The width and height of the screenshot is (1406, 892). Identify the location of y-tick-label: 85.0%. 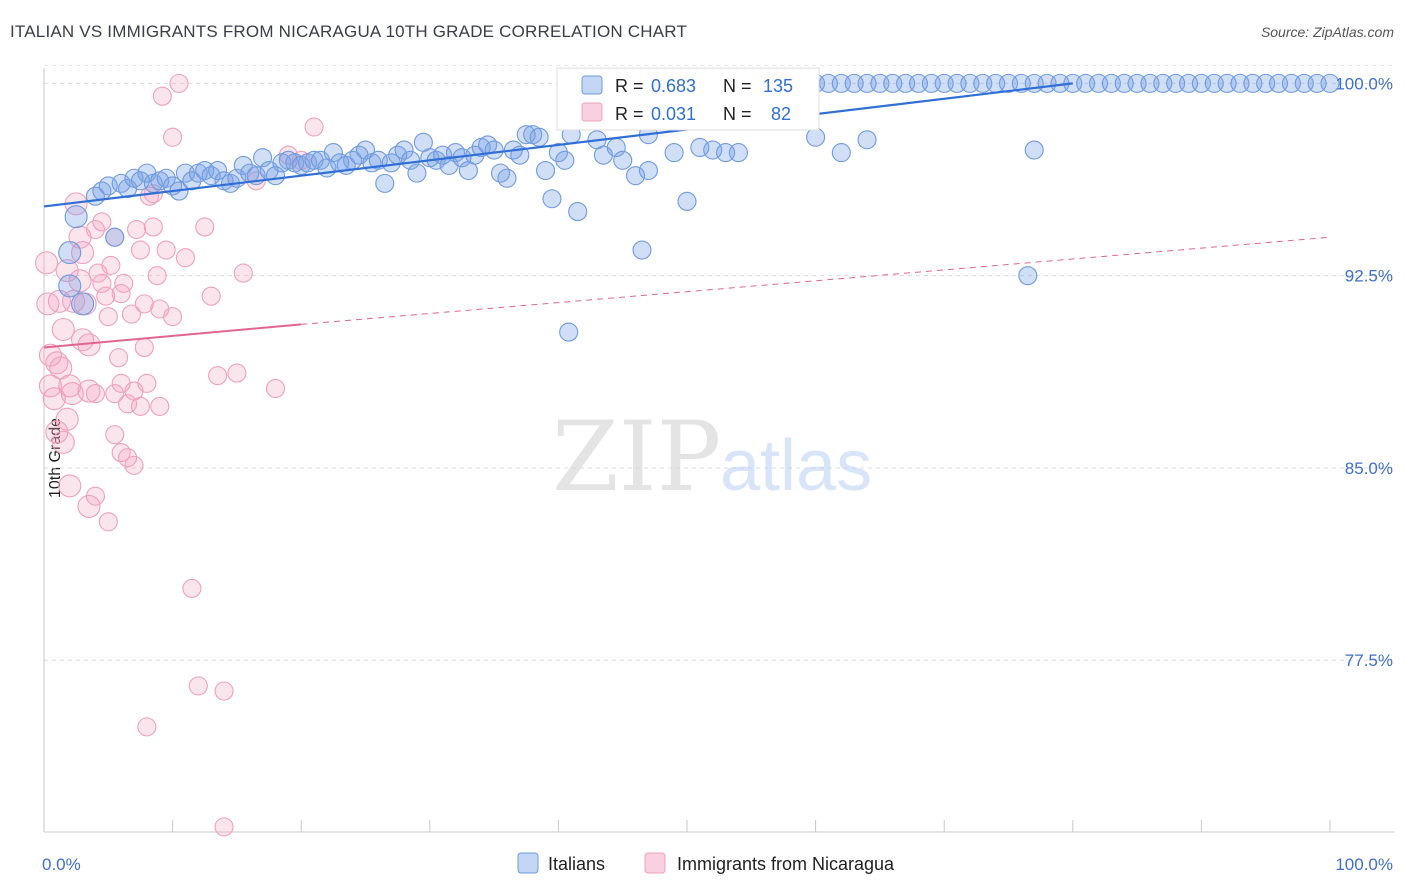
(1369, 468).